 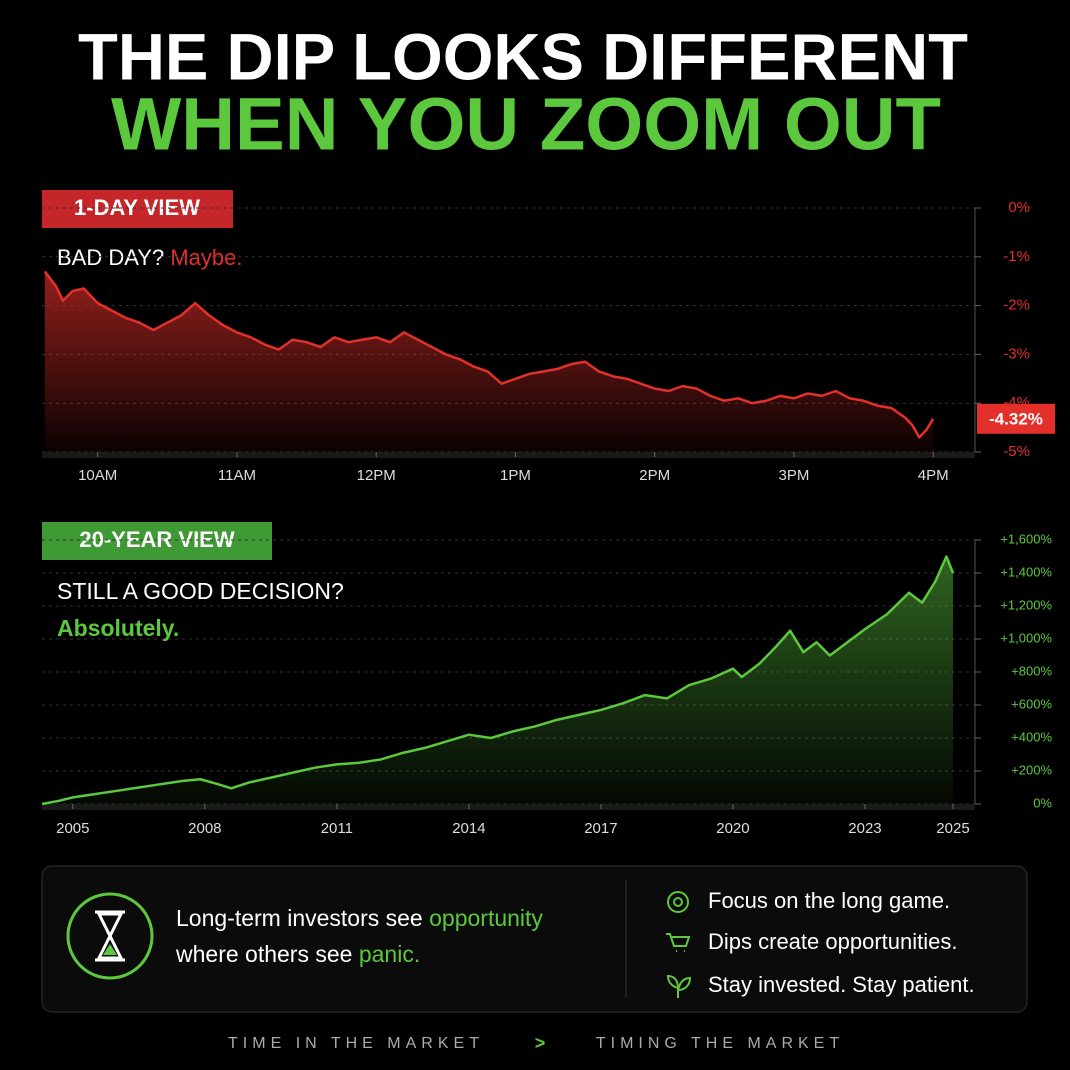 What do you see at coordinates (1026, 571) in the screenshot?
I see `y-tick-label: +1,400%` at bounding box center [1026, 571].